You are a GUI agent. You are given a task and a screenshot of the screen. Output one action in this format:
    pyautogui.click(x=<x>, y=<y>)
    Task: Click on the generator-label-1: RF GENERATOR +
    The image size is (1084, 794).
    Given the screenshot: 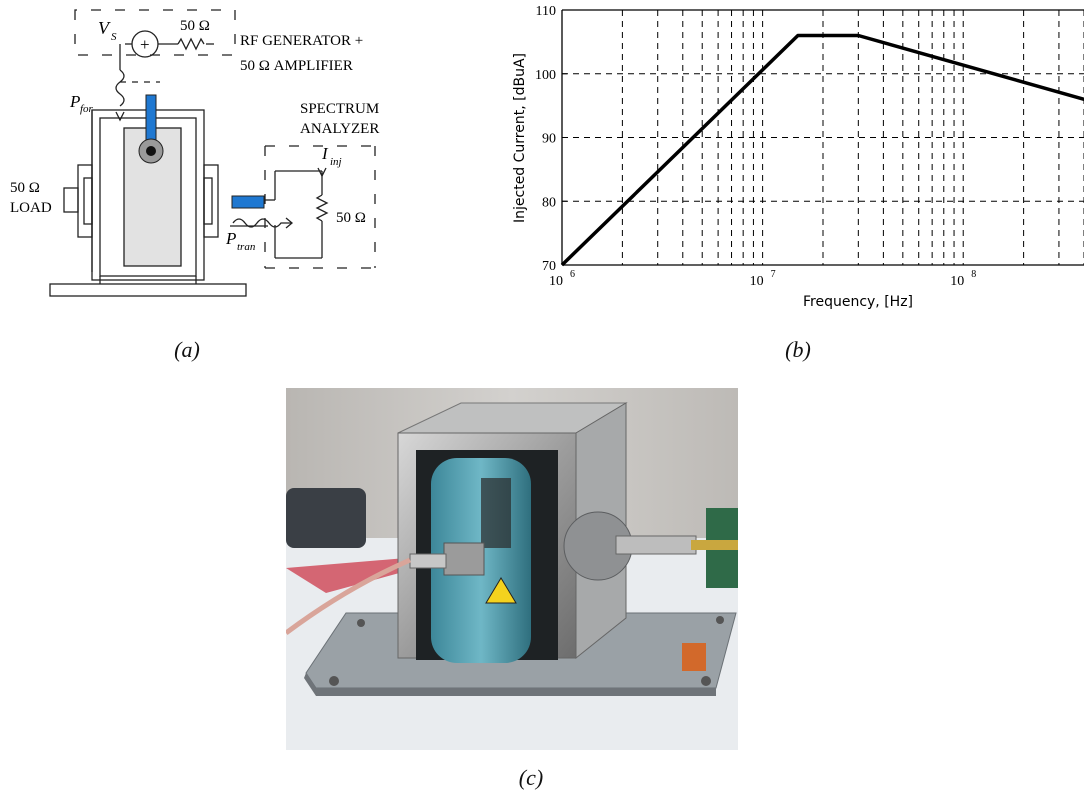 What is the action you would take?
    pyautogui.click(x=301, y=41)
    